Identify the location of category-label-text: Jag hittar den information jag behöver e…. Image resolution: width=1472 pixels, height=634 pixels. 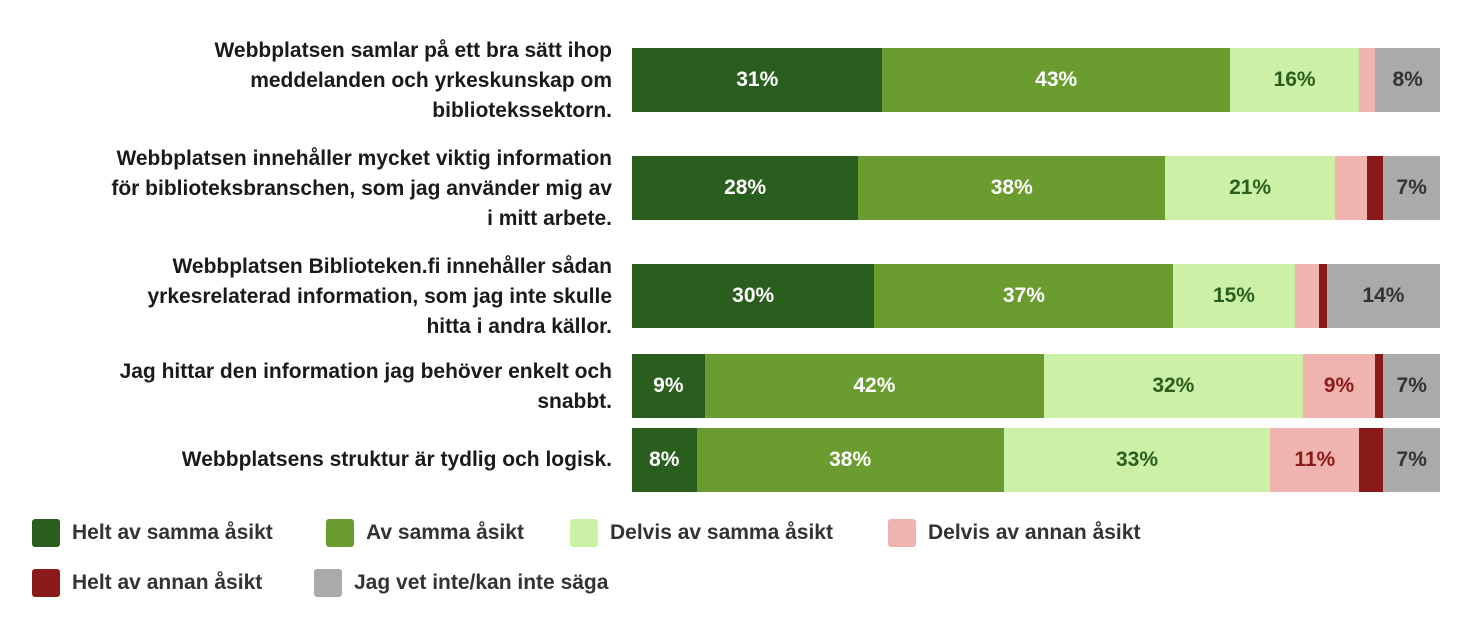
(366, 387).